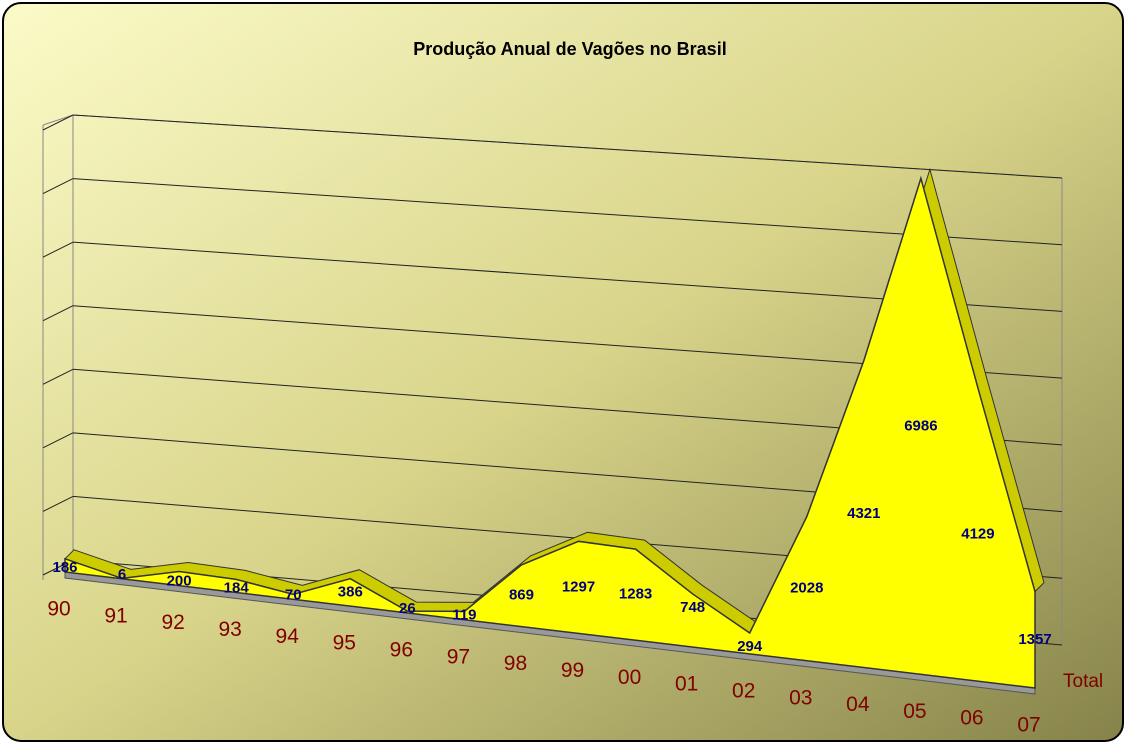 This screenshot has height=744, width=1126. What do you see at coordinates (692, 607) in the screenshot?
I see `data-label: 748` at bounding box center [692, 607].